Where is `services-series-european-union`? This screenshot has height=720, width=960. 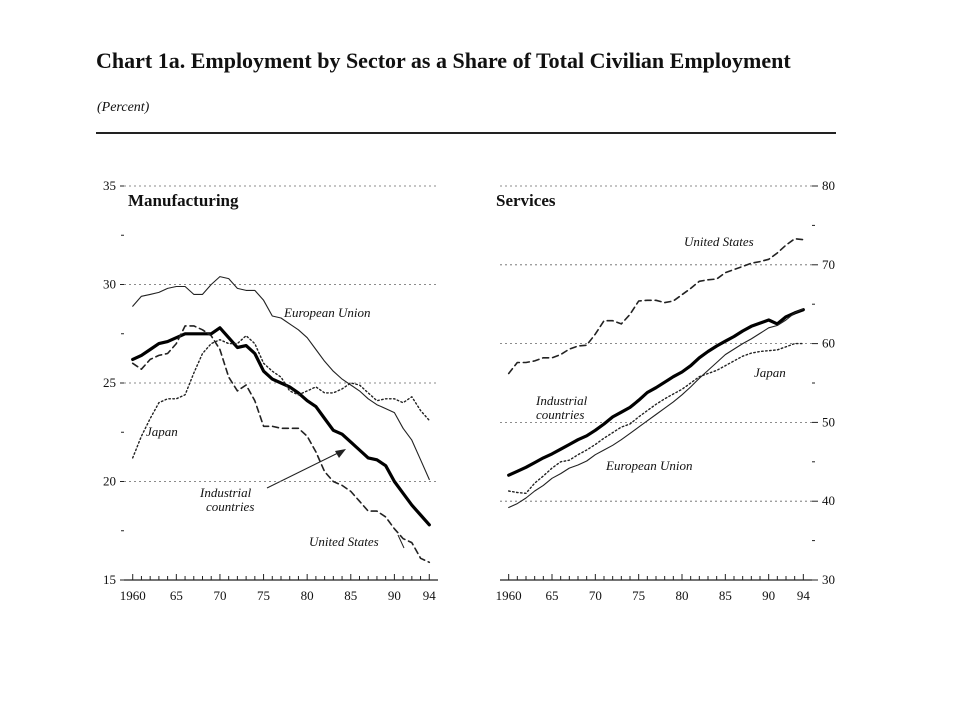
services-series-european-union is located at coordinates (656, 408).